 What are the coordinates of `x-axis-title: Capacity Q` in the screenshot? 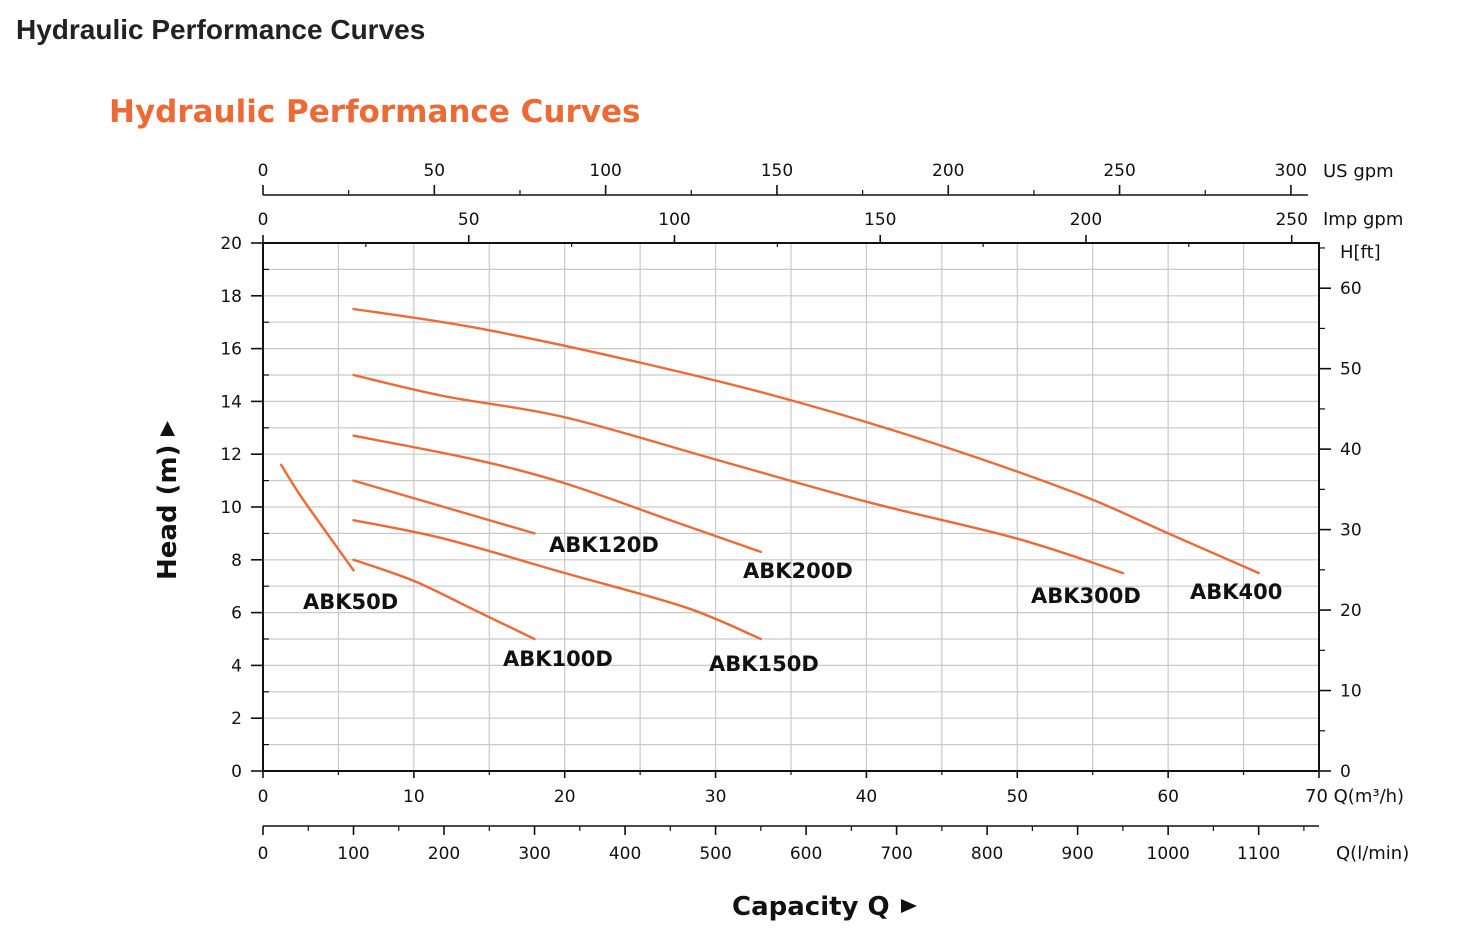 It's located at (811, 907).